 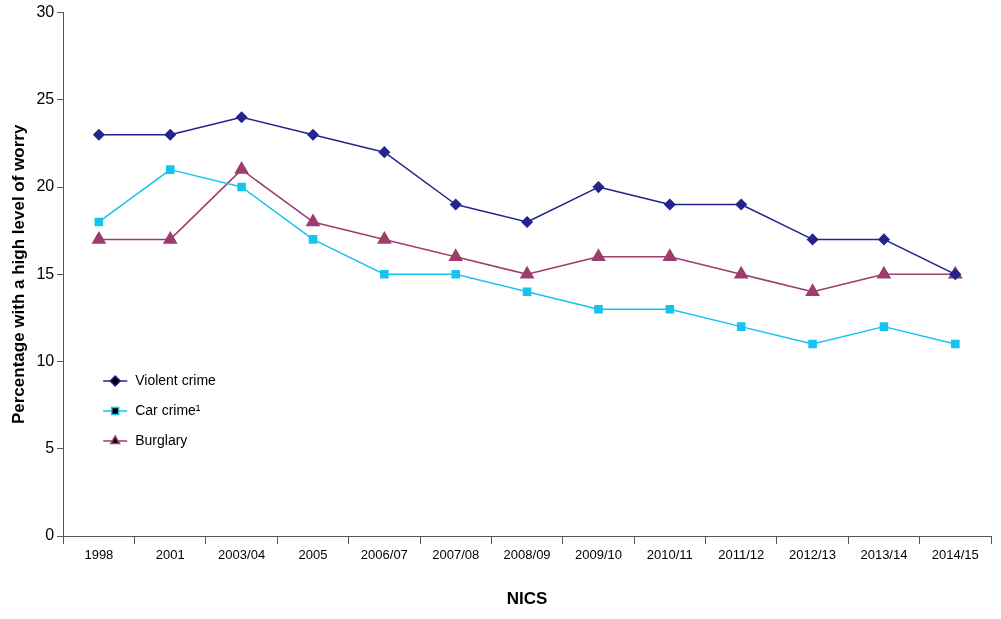 What do you see at coordinates (170, 555) in the screenshot?
I see `x-tick-label: 2001` at bounding box center [170, 555].